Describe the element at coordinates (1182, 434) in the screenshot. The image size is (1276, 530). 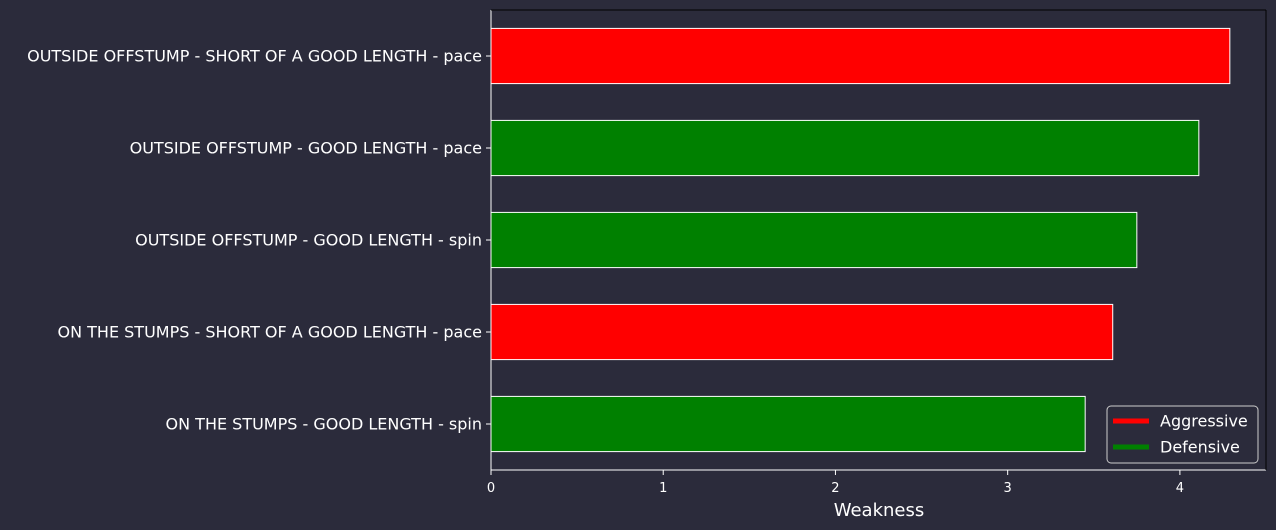
I see `legend: Aggressive Defensive` at that location.